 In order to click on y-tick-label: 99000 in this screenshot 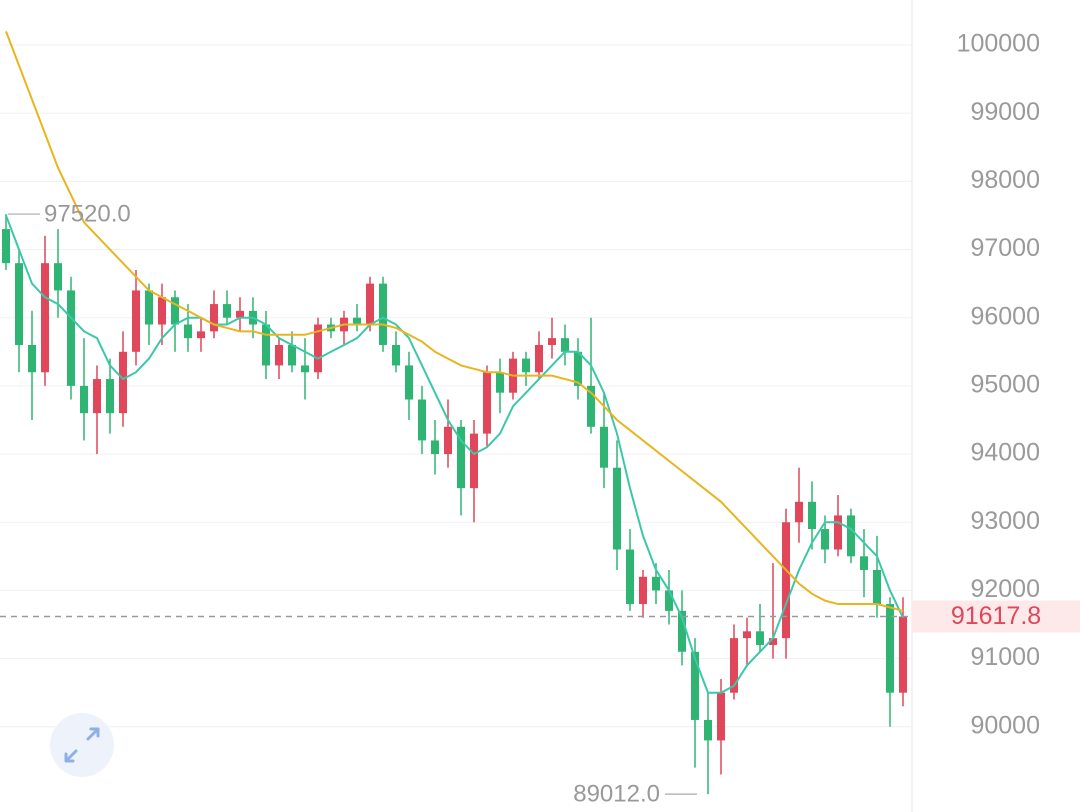, I will do `click(1005, 112)`.